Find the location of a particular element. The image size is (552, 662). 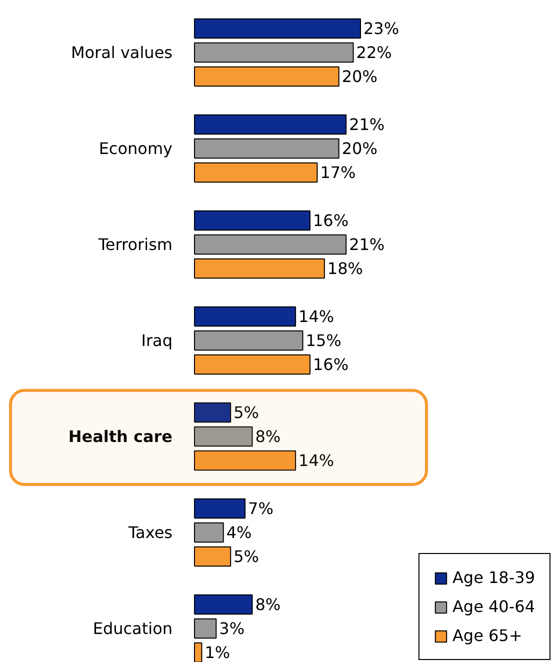

data-label: 4% is located at coordinates (239, 532).